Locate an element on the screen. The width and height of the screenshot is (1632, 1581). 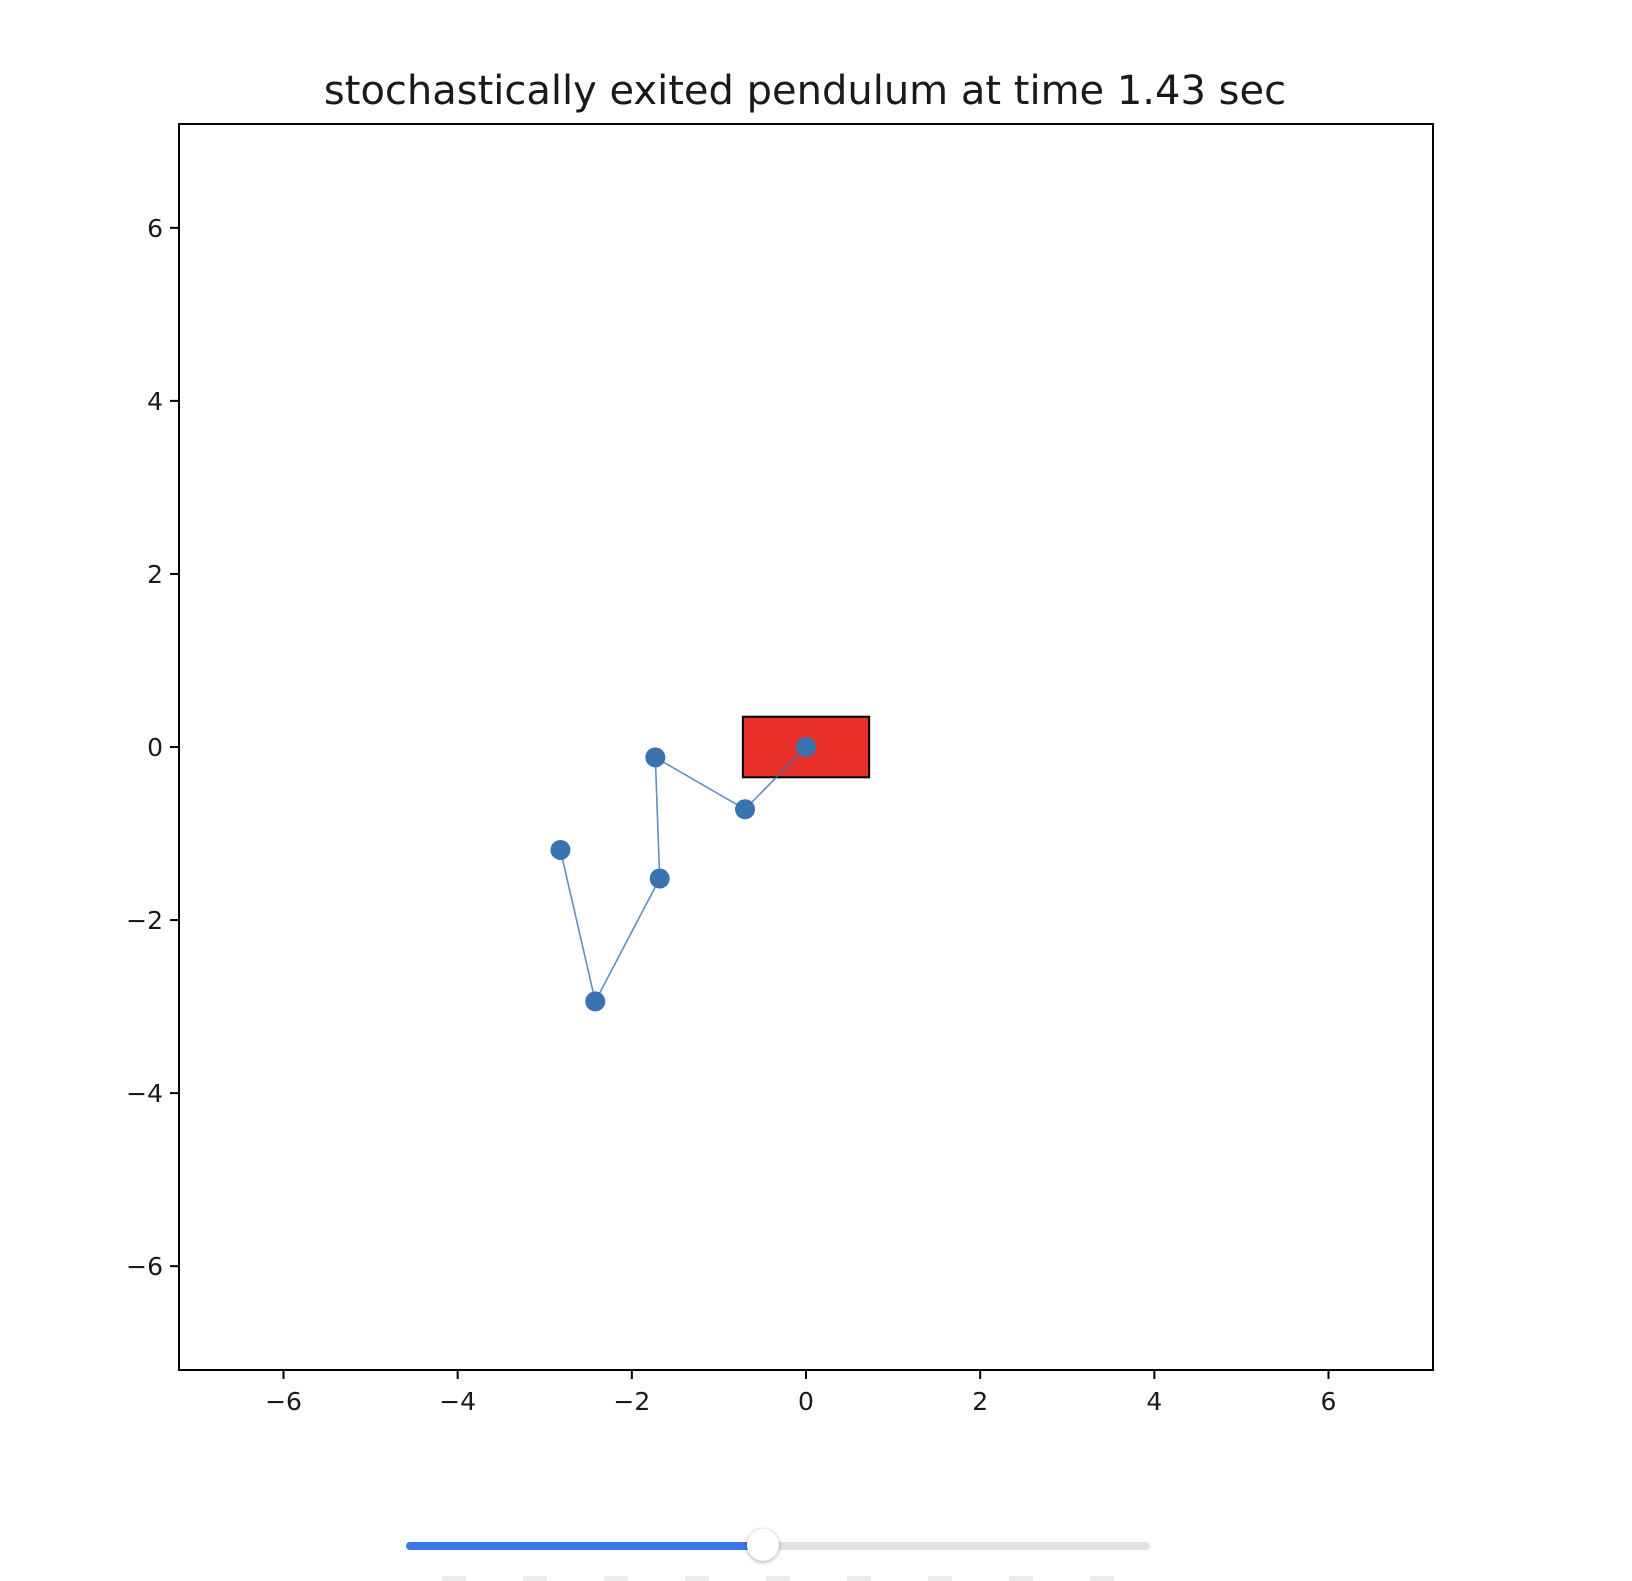
x-tick-label: −6 is located at coordinates (283, 1401).